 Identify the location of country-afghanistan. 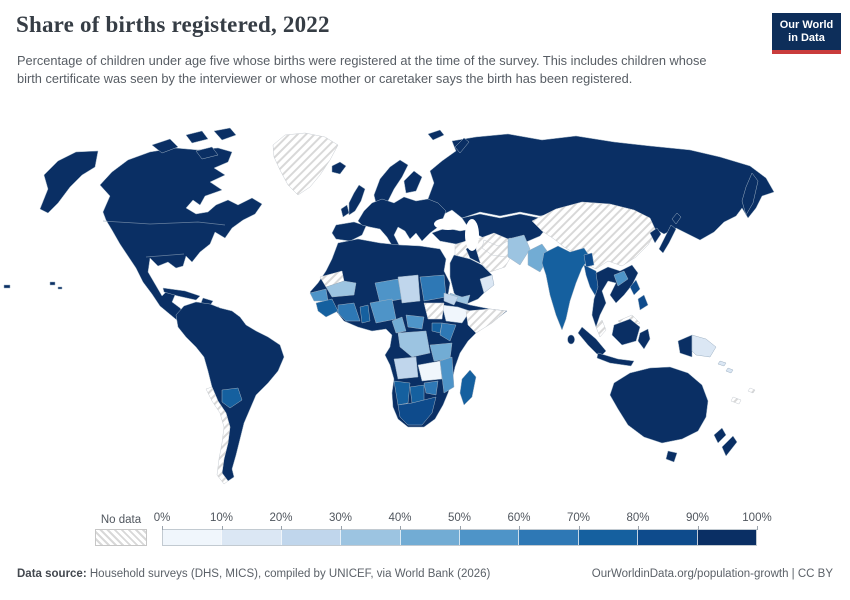
(519, 250).